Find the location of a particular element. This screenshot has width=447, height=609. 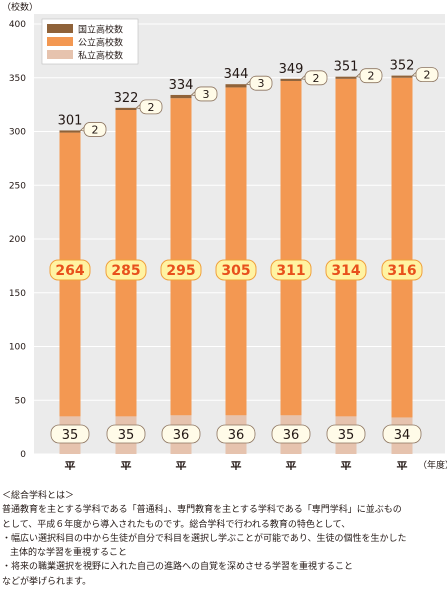

y-tick-label: 50 is located at coordinates (21, 401).